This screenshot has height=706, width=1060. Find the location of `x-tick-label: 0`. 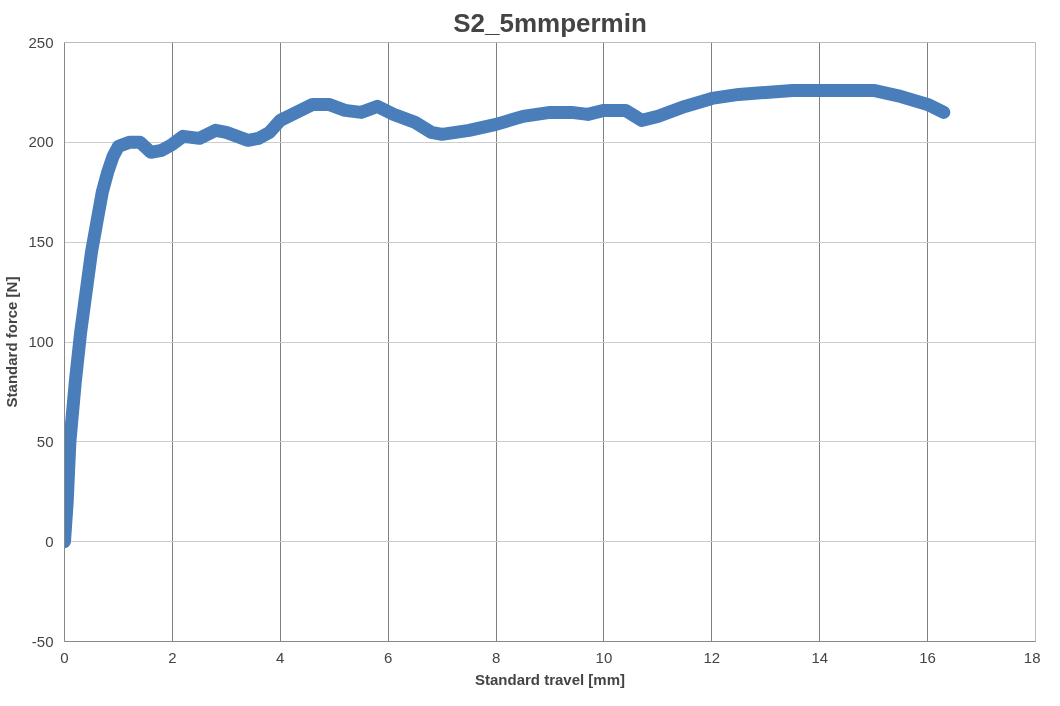

x-tick-label: 0 is located at coordinates (64, 657).